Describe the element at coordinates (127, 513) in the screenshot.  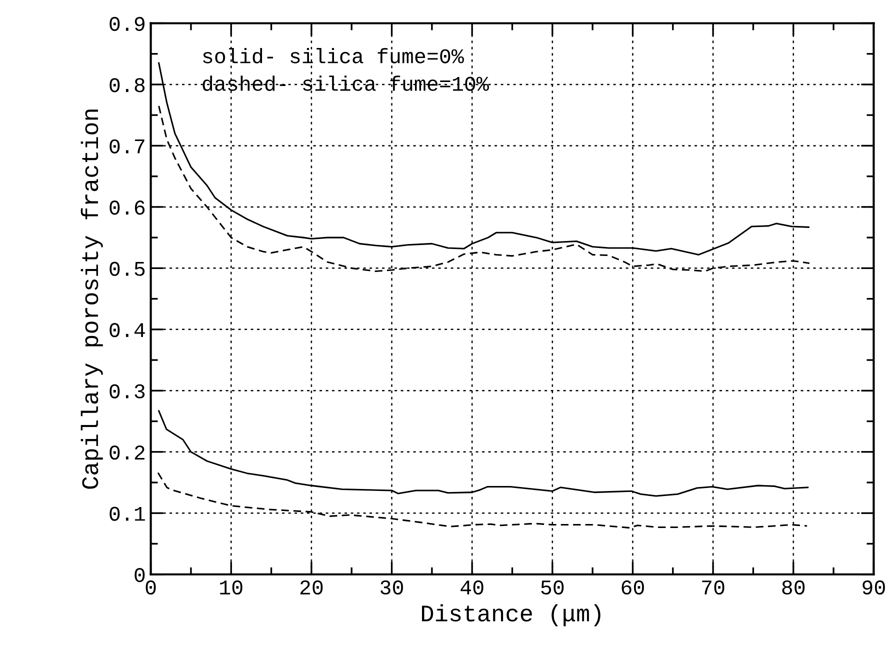
I see `y-tick-label: 0.1` at that location.